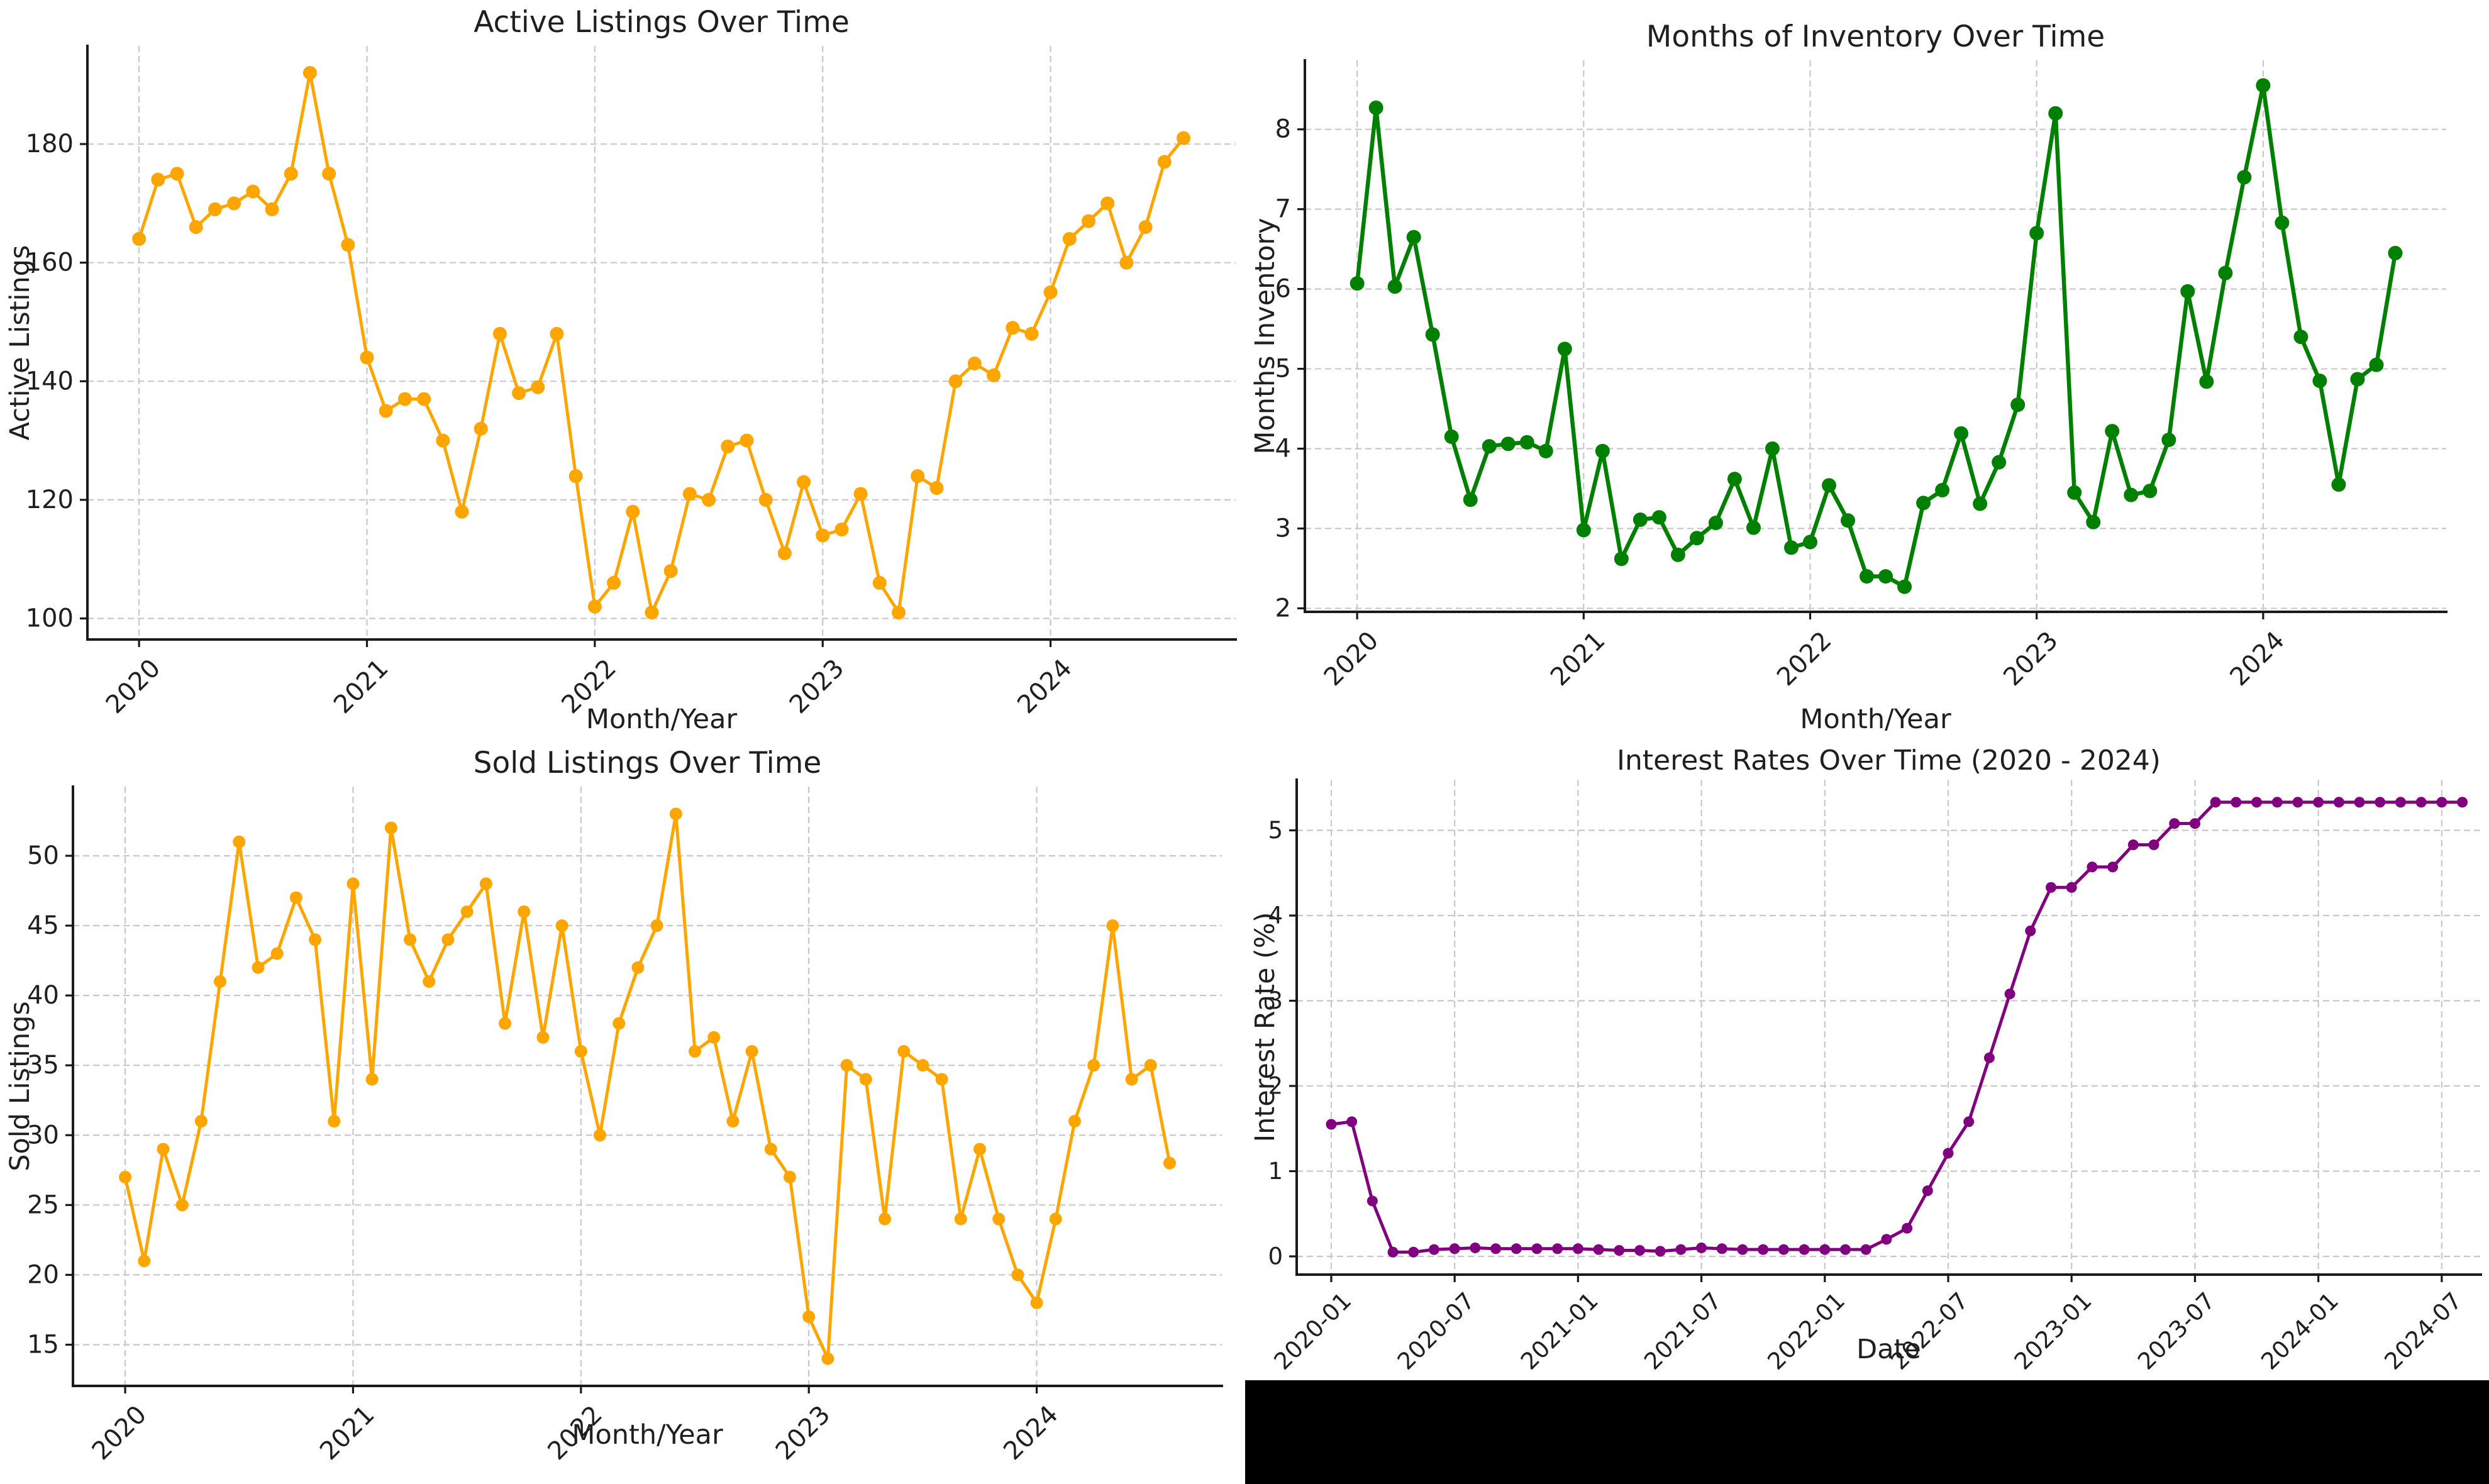 The image size is (2489, 1484). What do you see at coordinates (1283, 449) in the screenshot?
I see `y-tick-label: 4` at bounding box center [1283, 449].